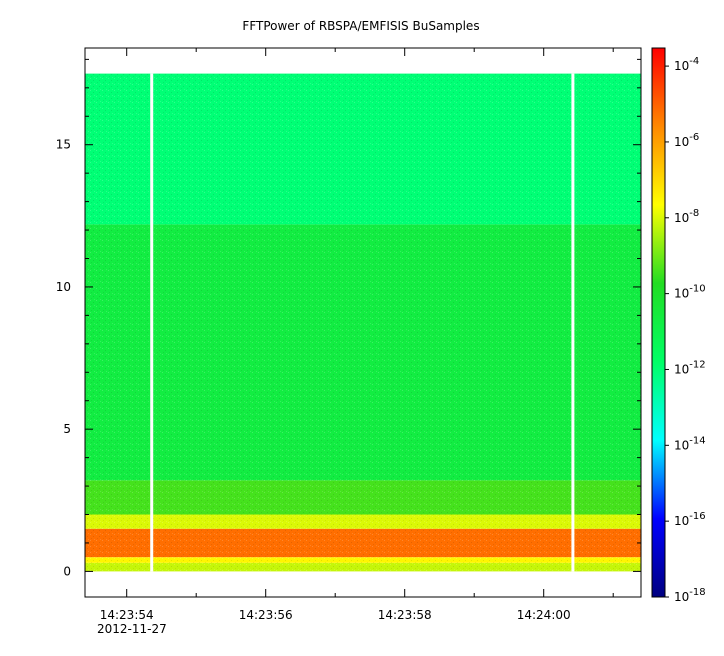 The image size is (724, 656). I want to click on colorbar-tick-label: 10⁻⁴, so click(686, 64).